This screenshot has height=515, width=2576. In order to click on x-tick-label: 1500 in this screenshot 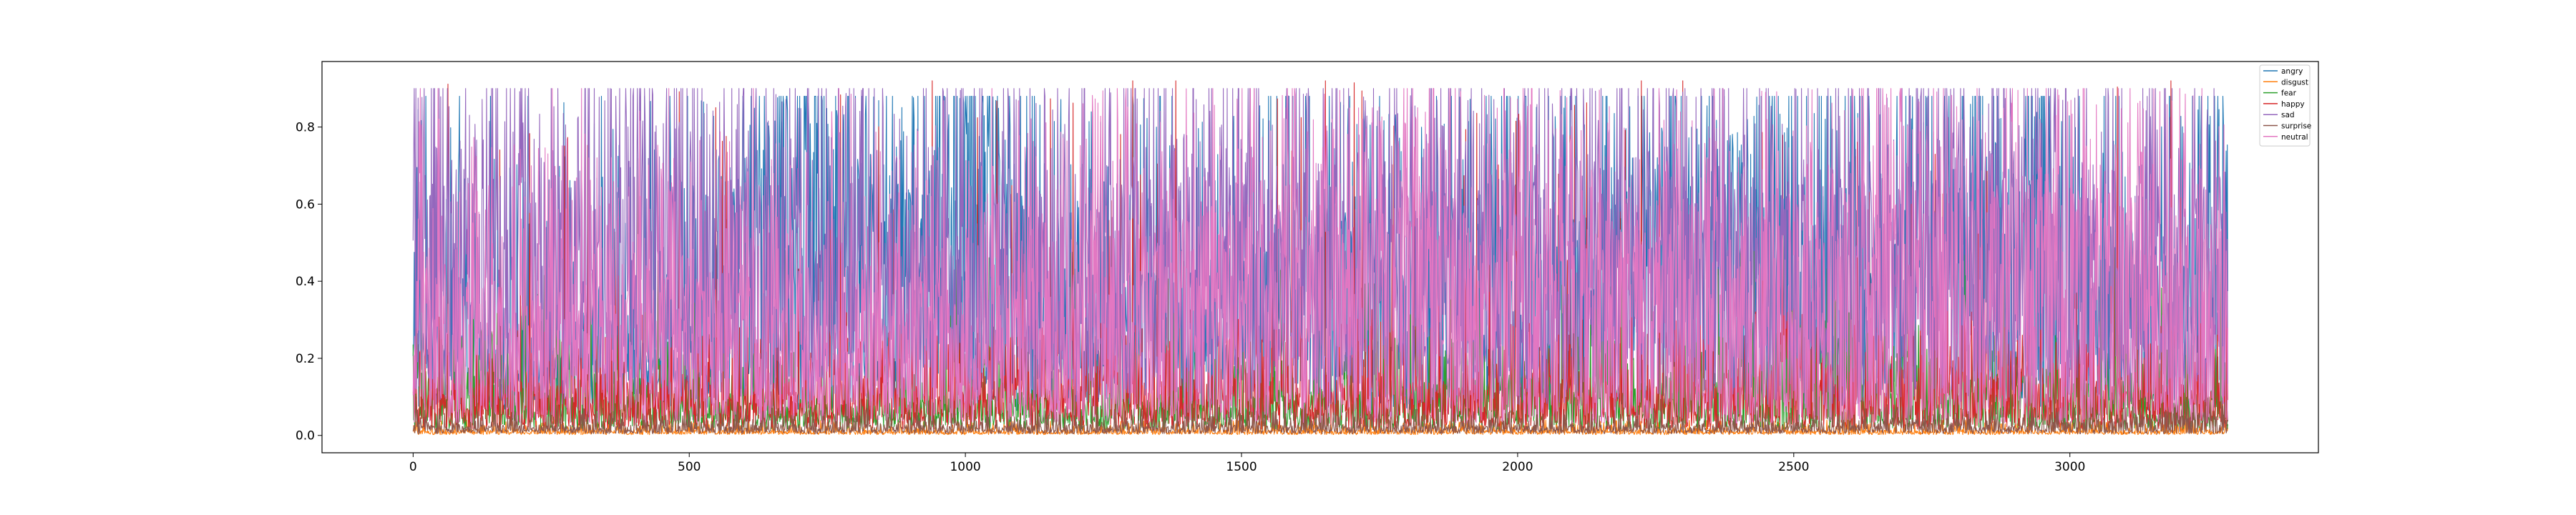, I will do `click(1241, 467)`.